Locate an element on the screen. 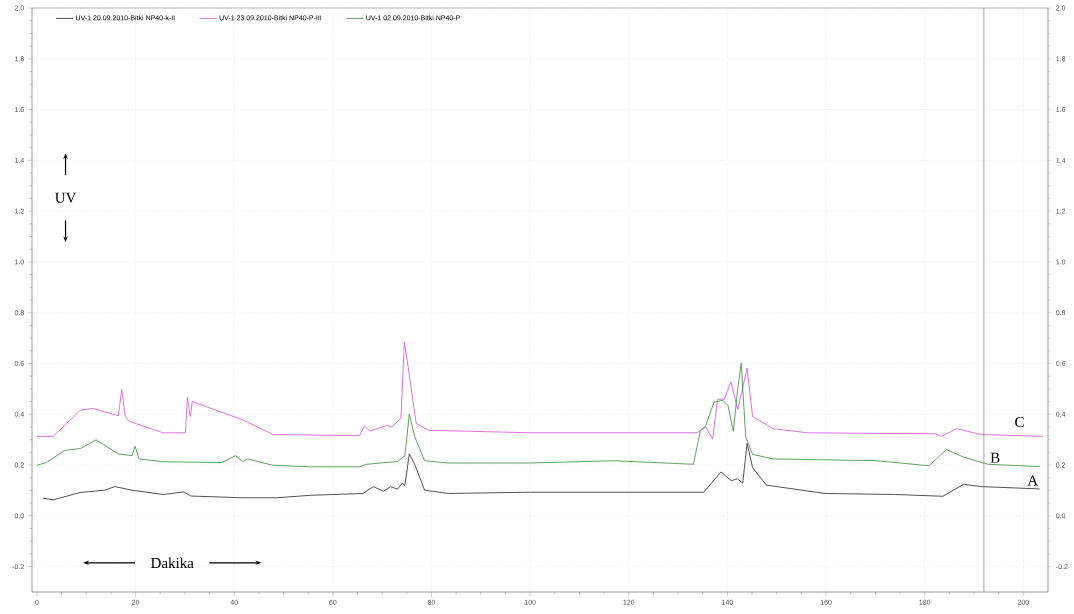  y-axis-title: UV is located at coordinates (66, 197).